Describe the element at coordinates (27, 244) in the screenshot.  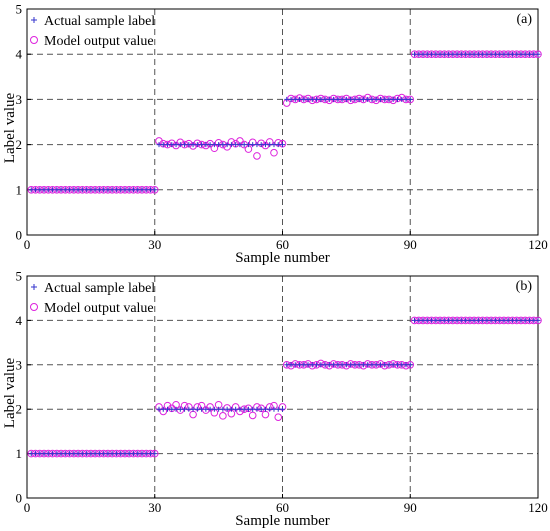
I see `x-tick-label: 0` at that location.